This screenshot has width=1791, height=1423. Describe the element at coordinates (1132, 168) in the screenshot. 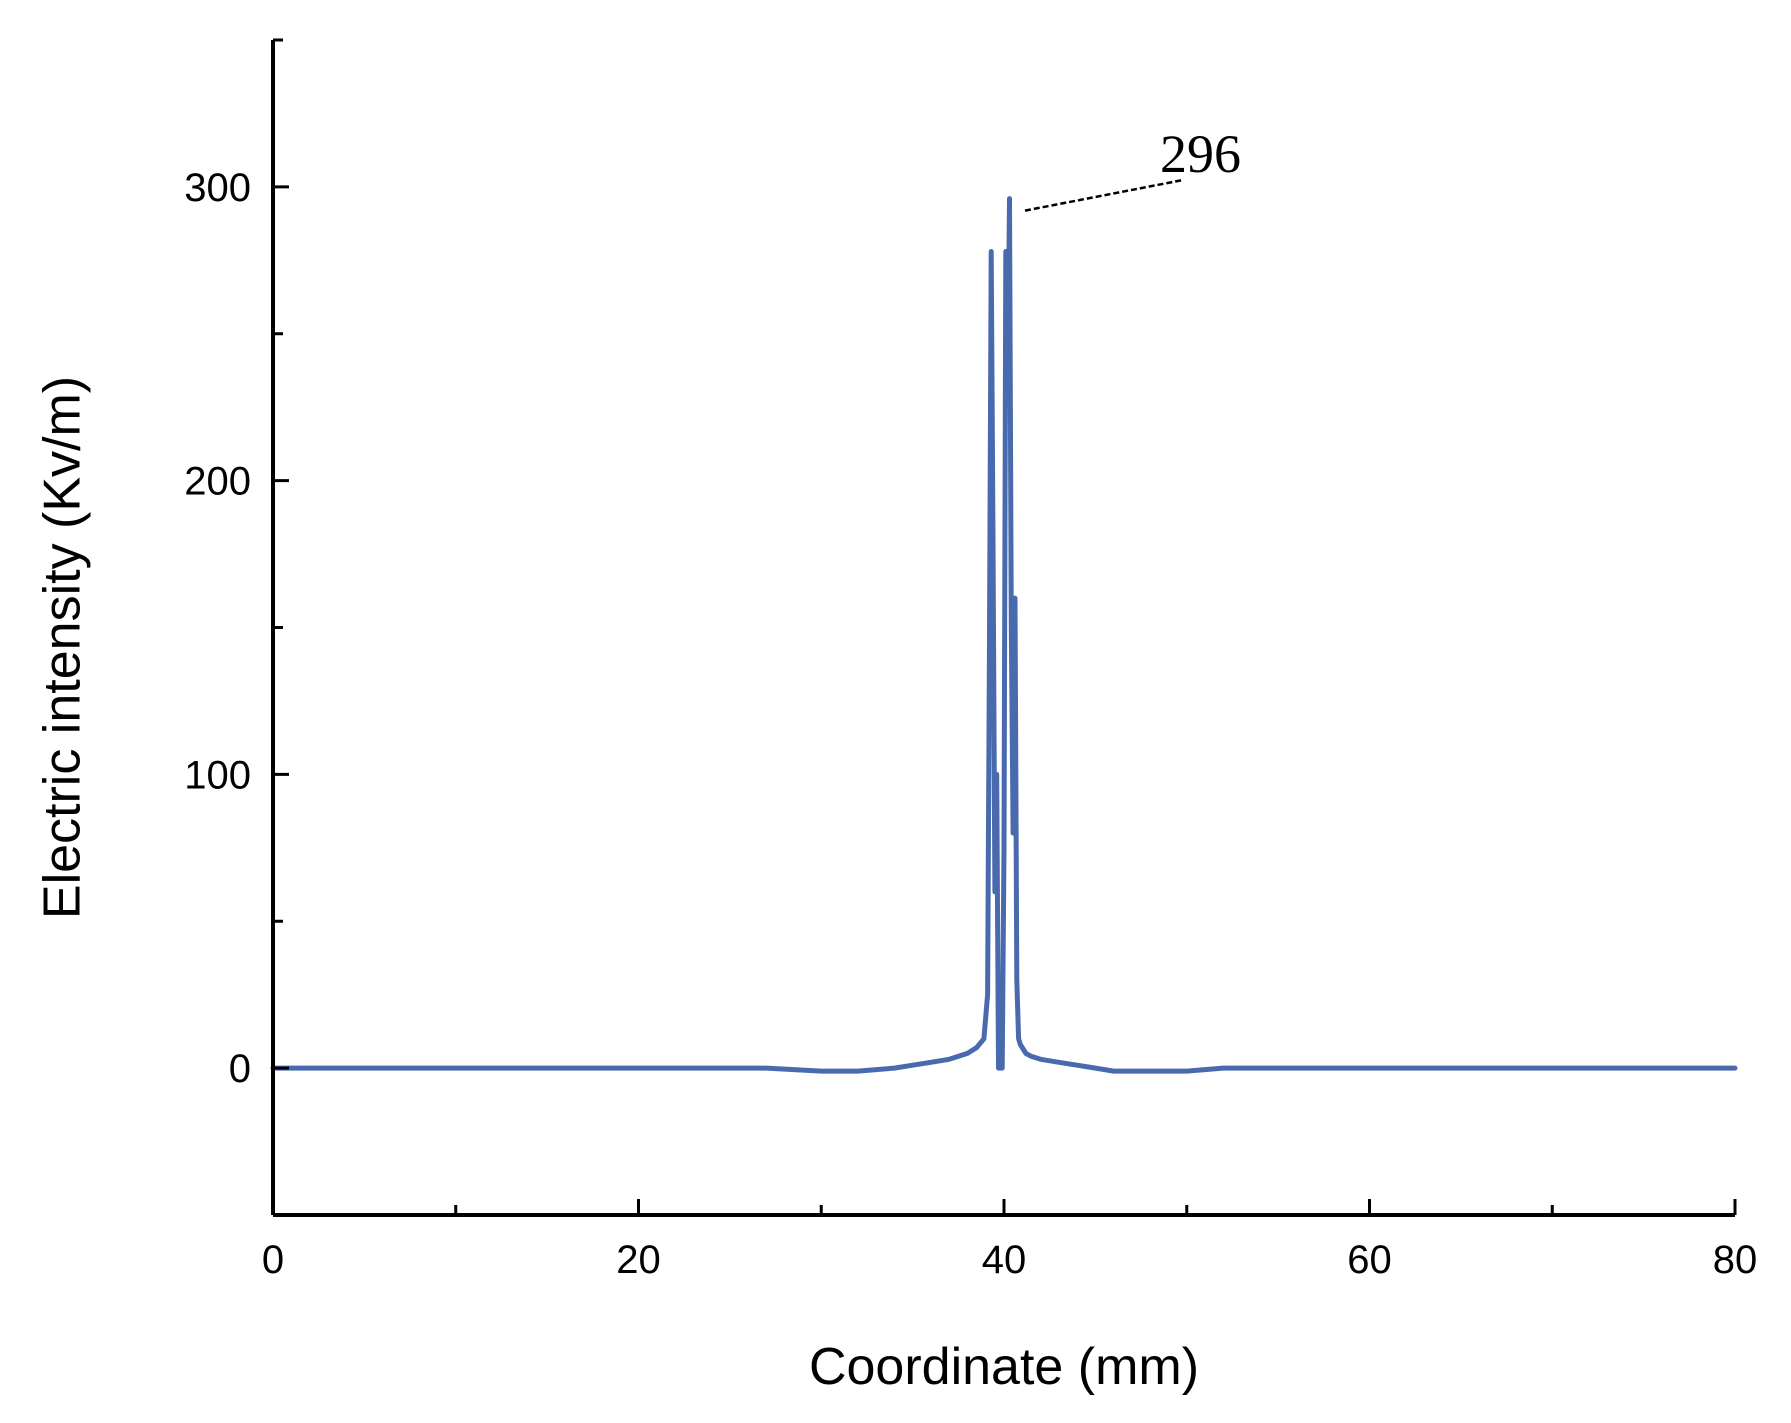

I see `annotation-layer: 296` at that location.